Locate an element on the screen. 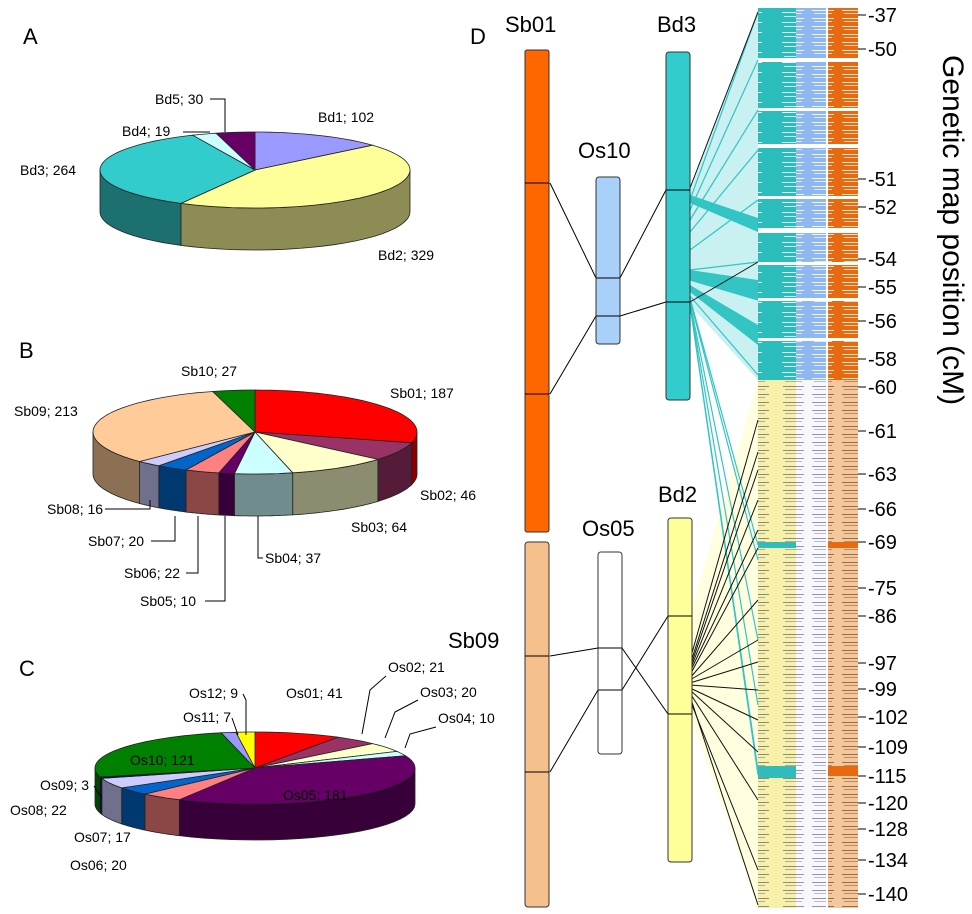 Image resolution: width=972 pixels, height=914 pixels. pie-leader-os02 is located at coordinates (374, 705).